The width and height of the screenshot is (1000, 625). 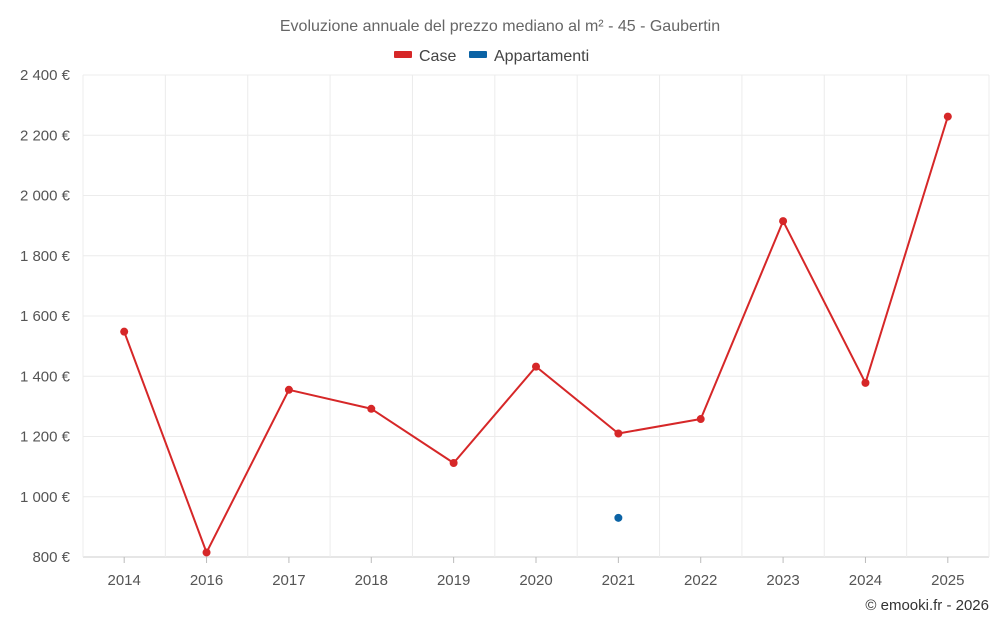 What do you see at coordinates (45, 75) in the screenshot?
I see `y-tick-label: 2 400 €` at bounding box center [45, 75].